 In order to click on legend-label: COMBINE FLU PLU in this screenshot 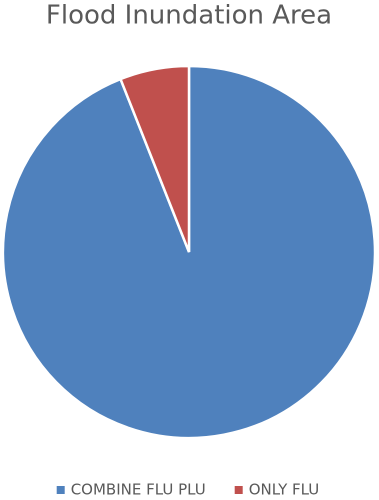, I will do `click(138, 490)`.